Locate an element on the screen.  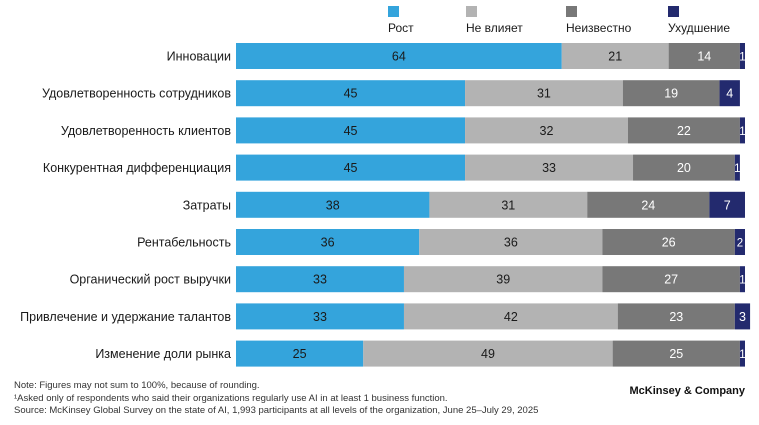
data-label: 24 is located at coordinates (648, 205).